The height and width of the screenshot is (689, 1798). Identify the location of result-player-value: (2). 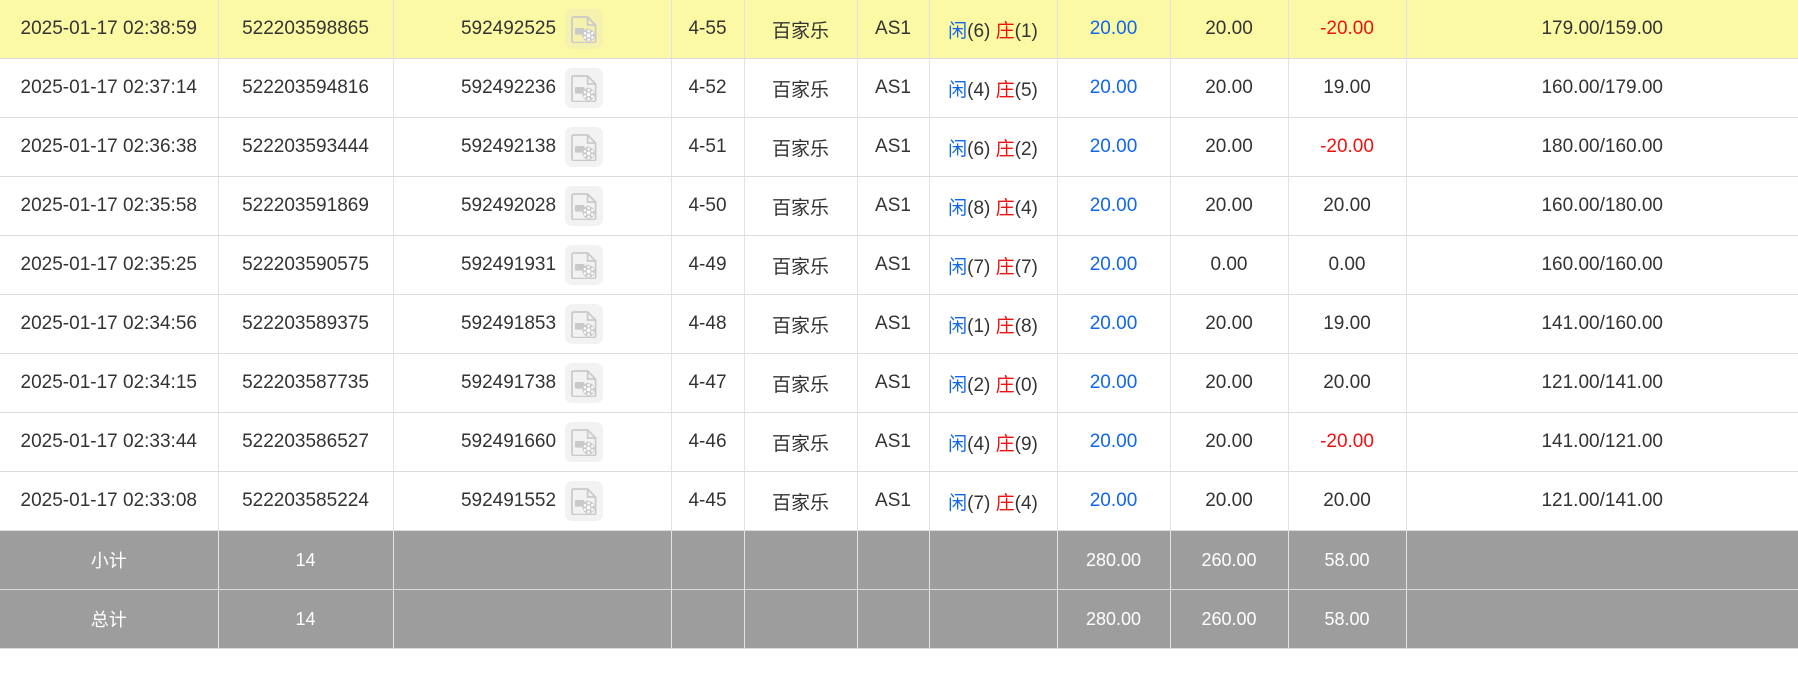
(979, 385).